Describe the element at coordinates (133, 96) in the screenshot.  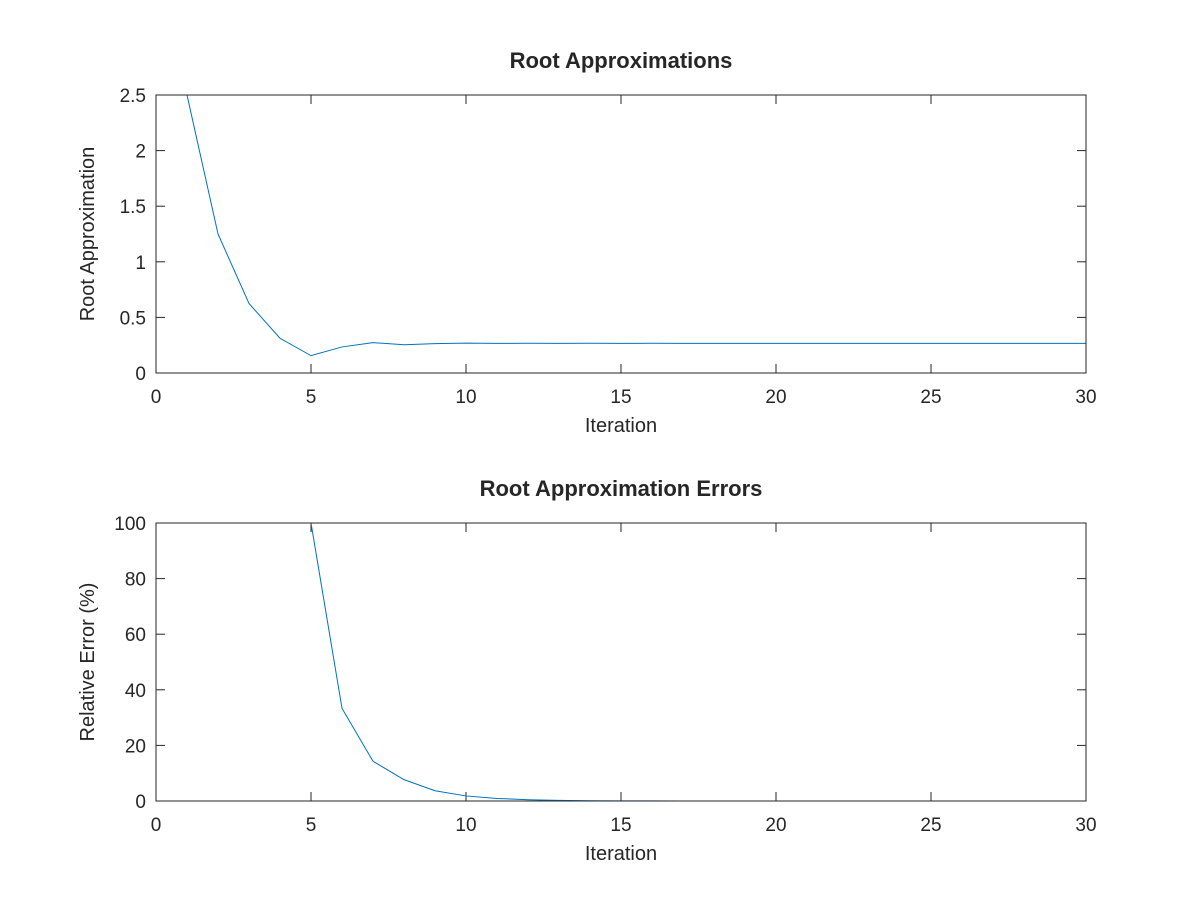
I see `y-tick-label: 2.5` at that location.